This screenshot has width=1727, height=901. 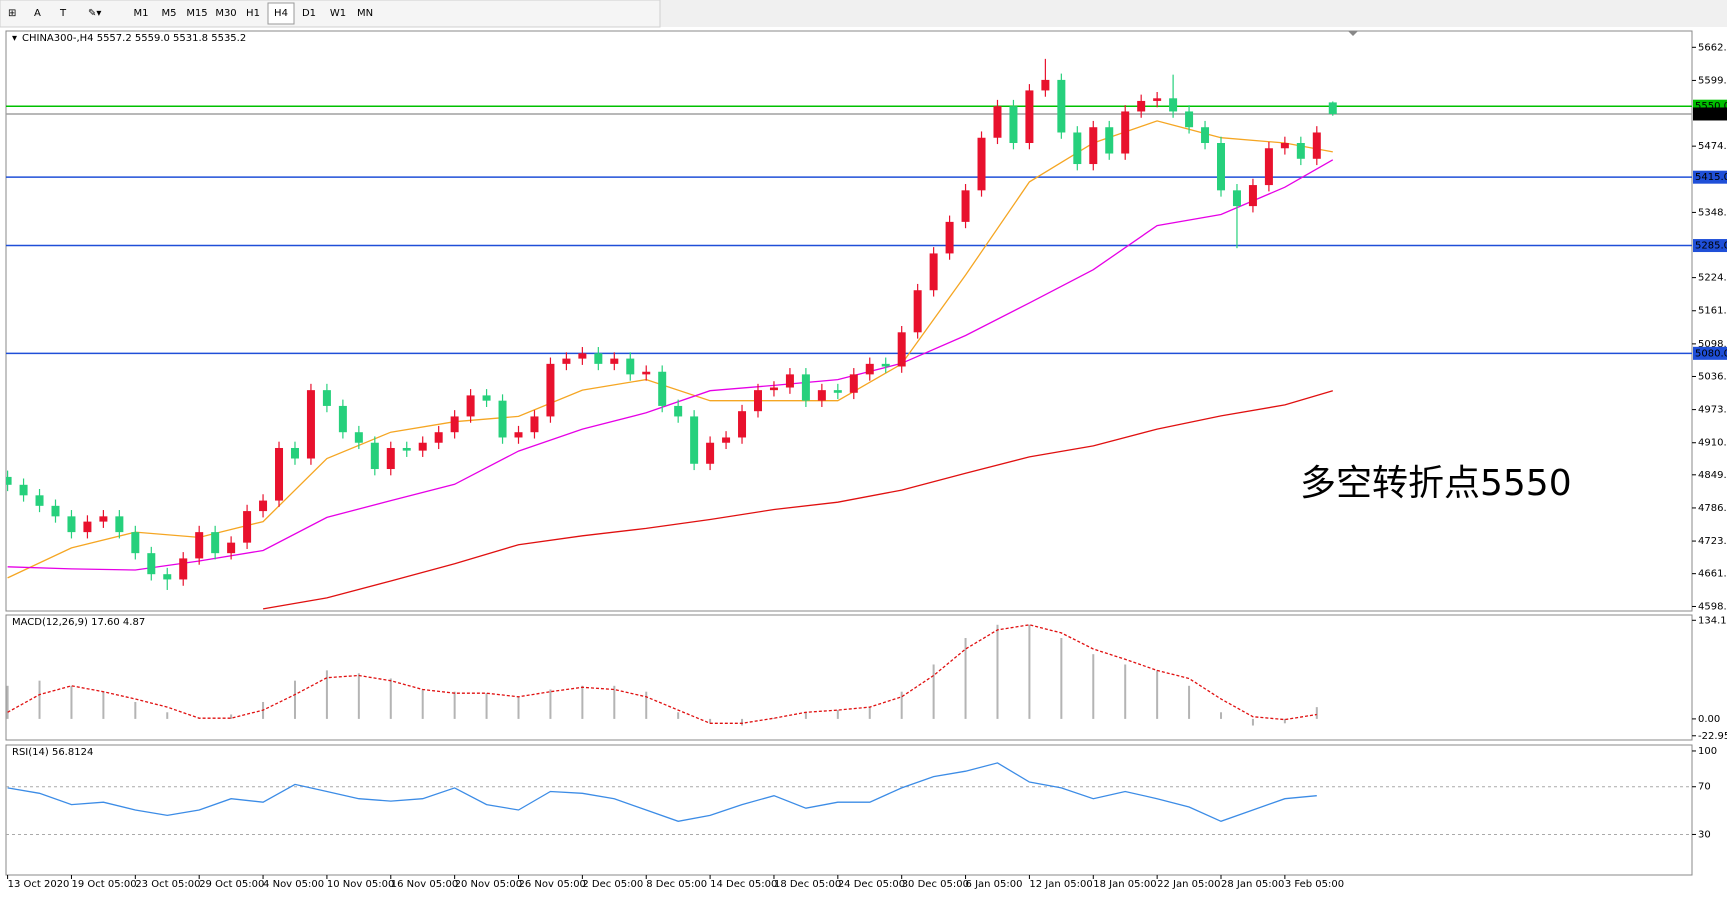 What do you see at coordinates (488, 884) in the screenshot?
I see `x-tick-label: 20 Nov 05:00` at bounding box center [488, 884].